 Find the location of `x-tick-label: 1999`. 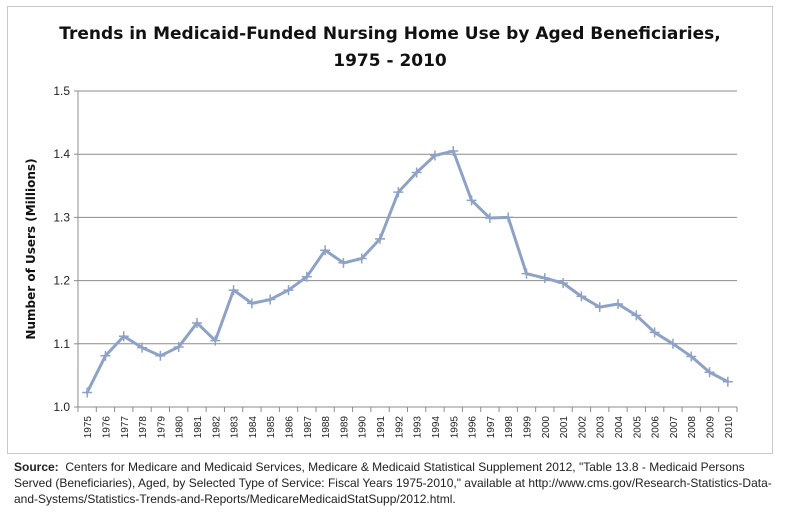

x-tick-label: 1999 is located at coordinates (527, 427).